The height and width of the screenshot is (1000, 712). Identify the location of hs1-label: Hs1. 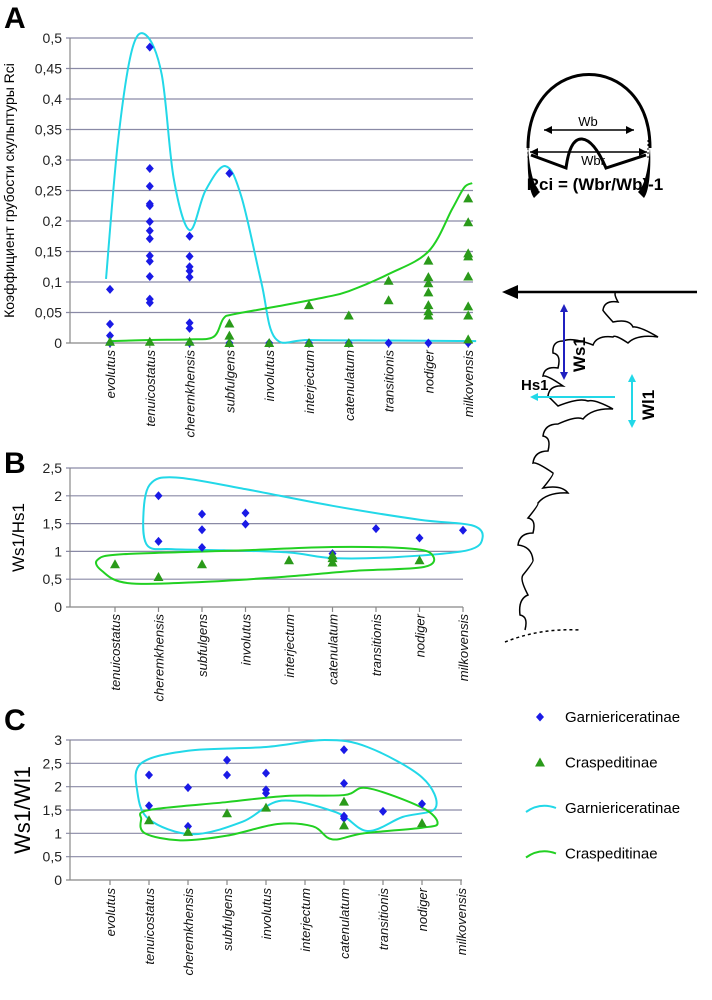
(535, 385).